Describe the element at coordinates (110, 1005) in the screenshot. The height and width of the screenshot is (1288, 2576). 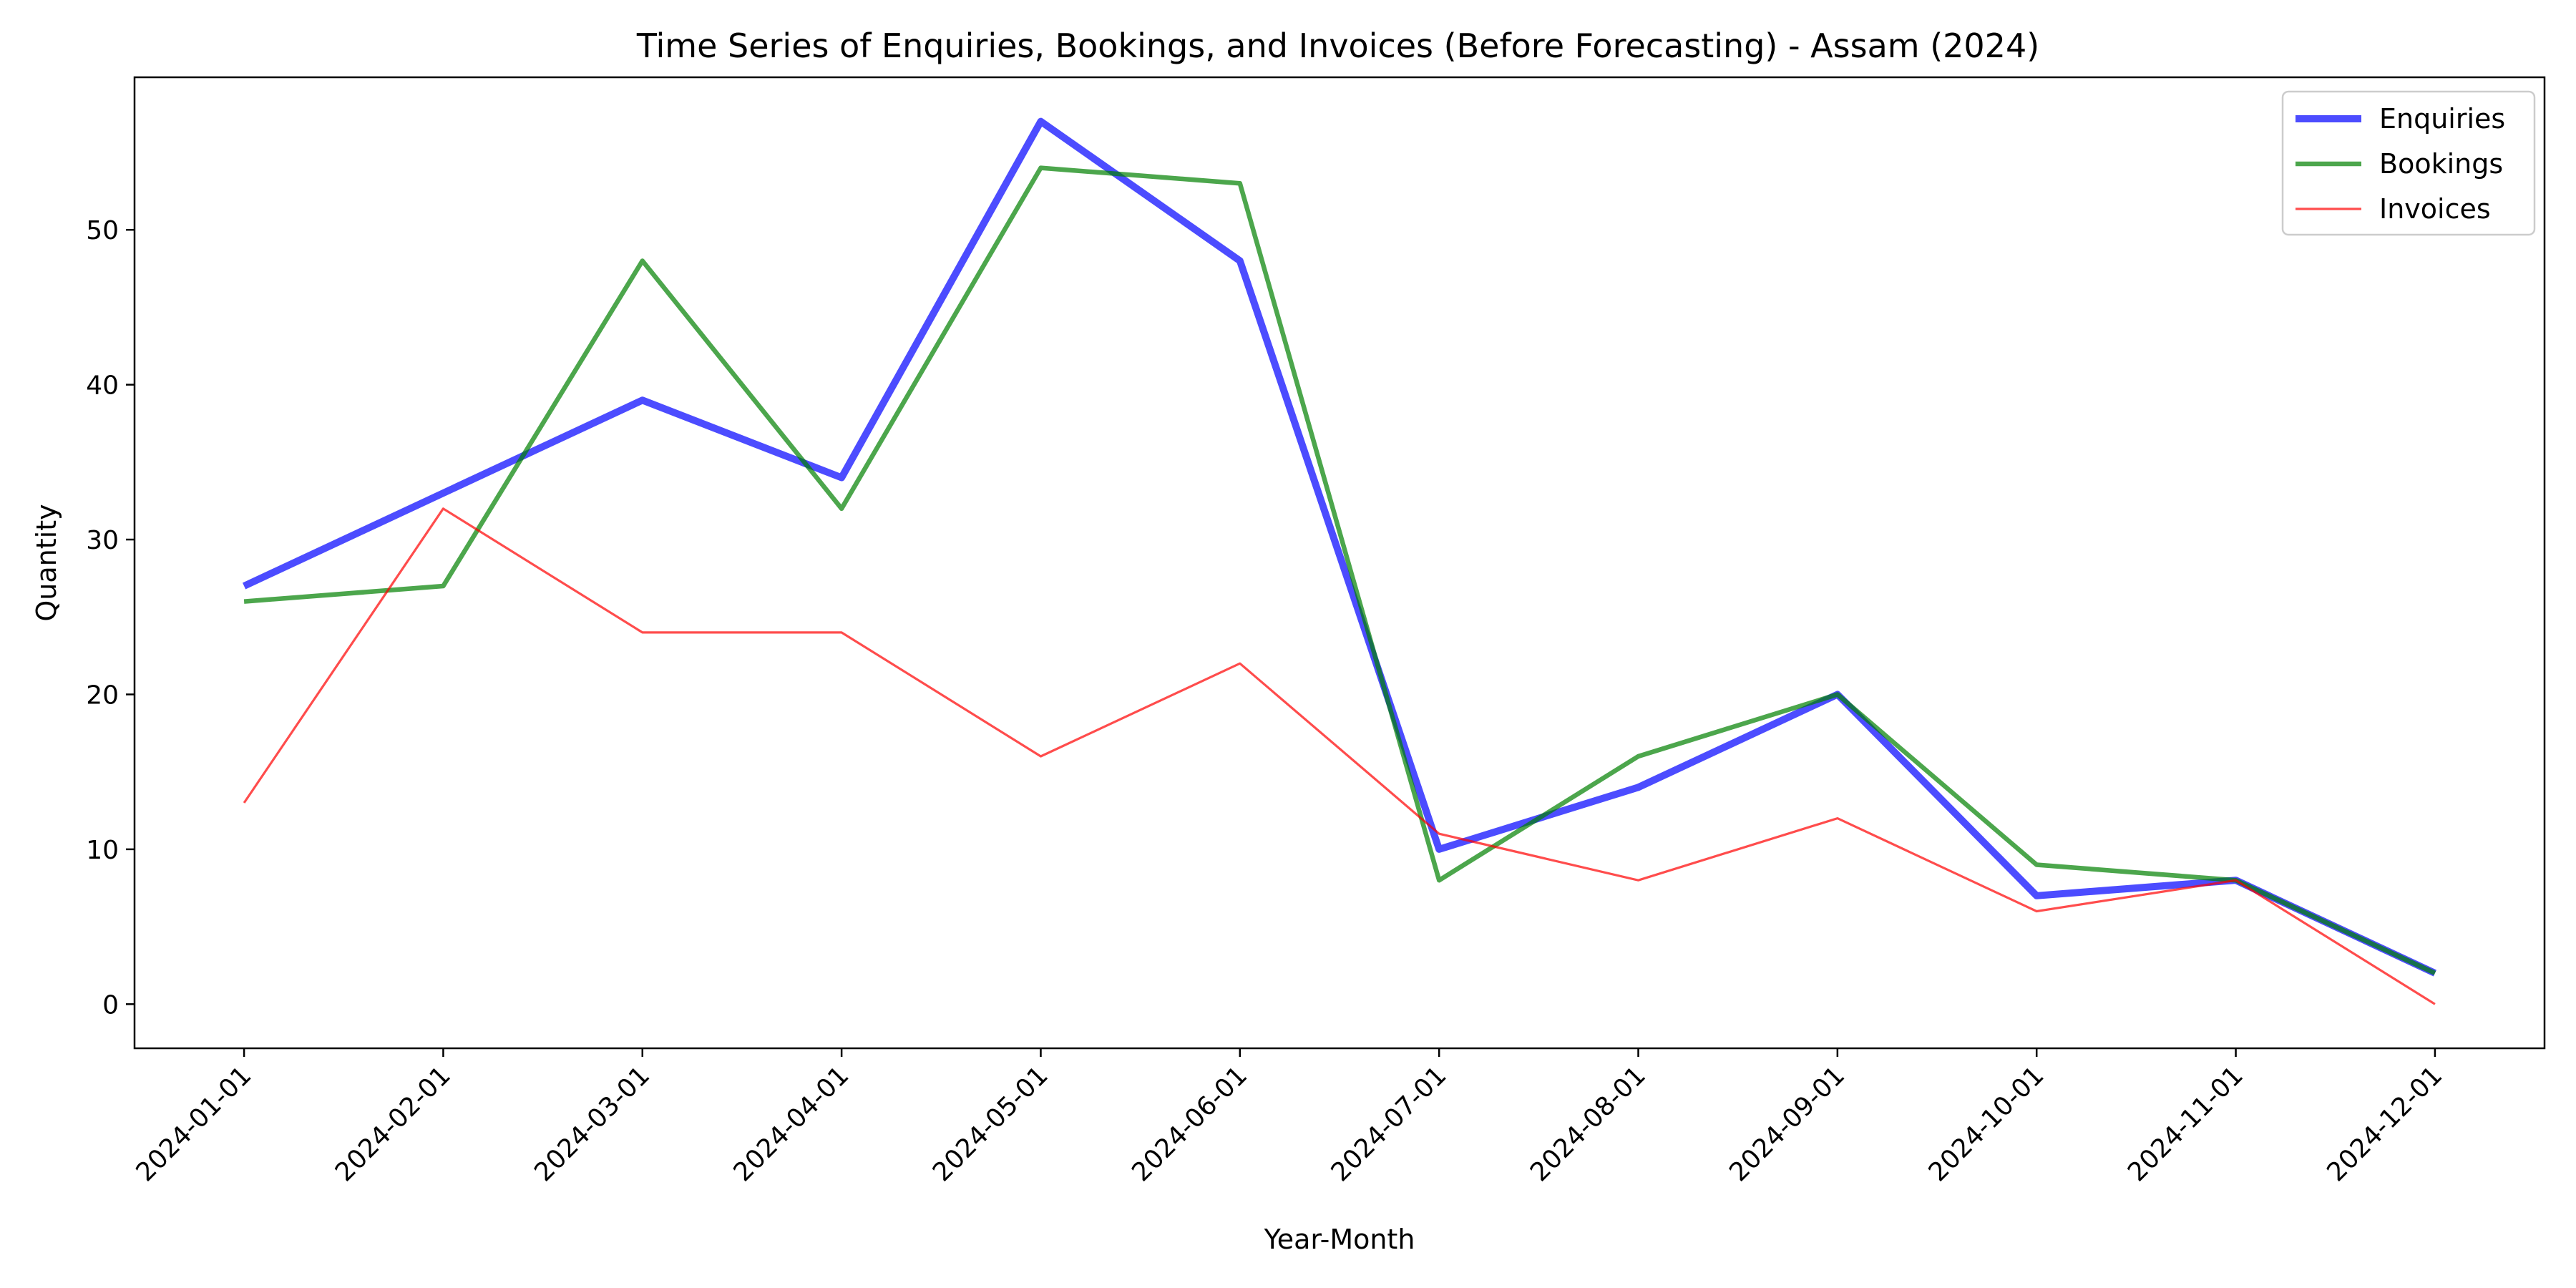
I see `y-tick-label: 0` at that location.